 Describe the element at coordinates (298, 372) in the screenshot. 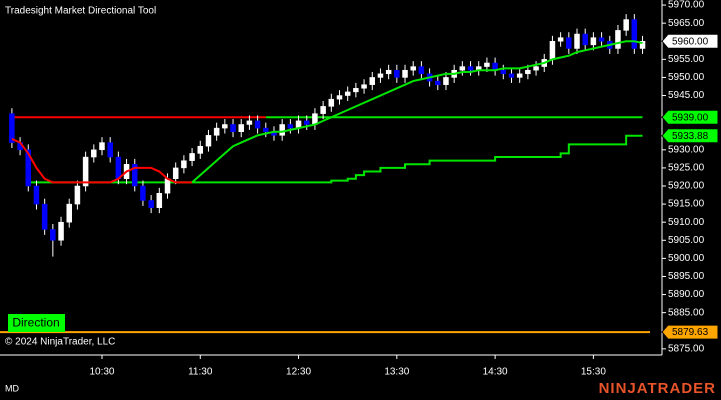

I see `x-tick-label: 12:30` at that location.